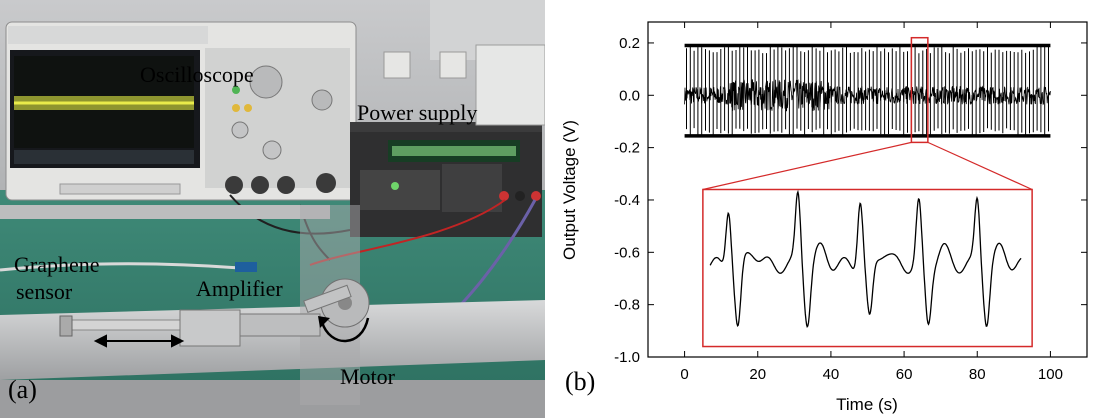 The image size is (1102, 418). I want to click on reciprocating-arrow, so click(139, 341).